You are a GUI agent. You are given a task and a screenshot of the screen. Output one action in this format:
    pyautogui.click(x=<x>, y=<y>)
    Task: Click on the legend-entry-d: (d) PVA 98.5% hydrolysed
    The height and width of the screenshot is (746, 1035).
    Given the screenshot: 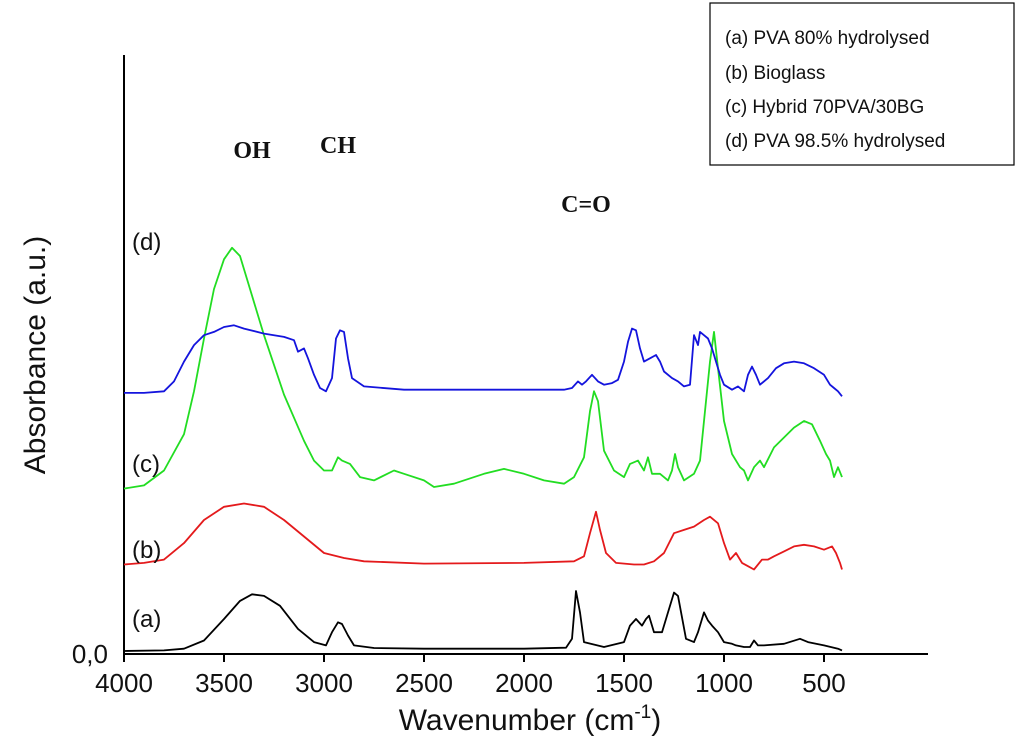 What is the action you would take?
    pyautogui.click(x=835, y=141)
    